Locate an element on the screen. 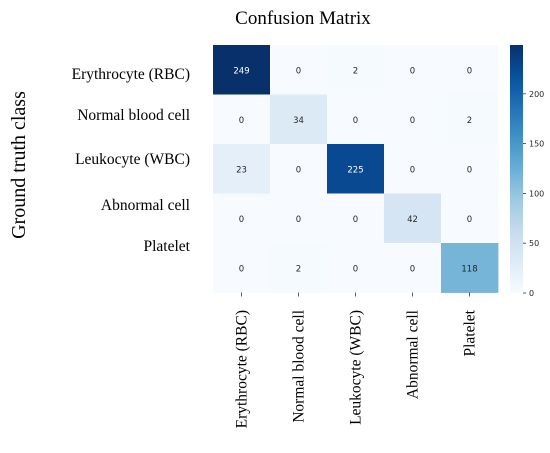 This screenshot has width=550, height=453. cell-value-label: 34 is located at coordinates (298, 121).